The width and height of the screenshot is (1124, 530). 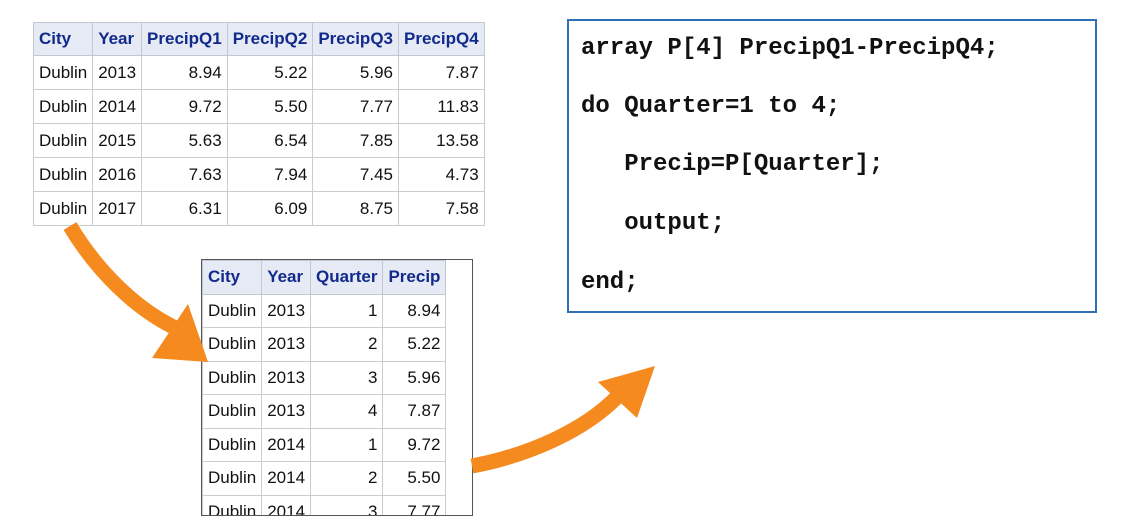 I want to click on column-header: PrecipQ4, so click(x=441, y=39).